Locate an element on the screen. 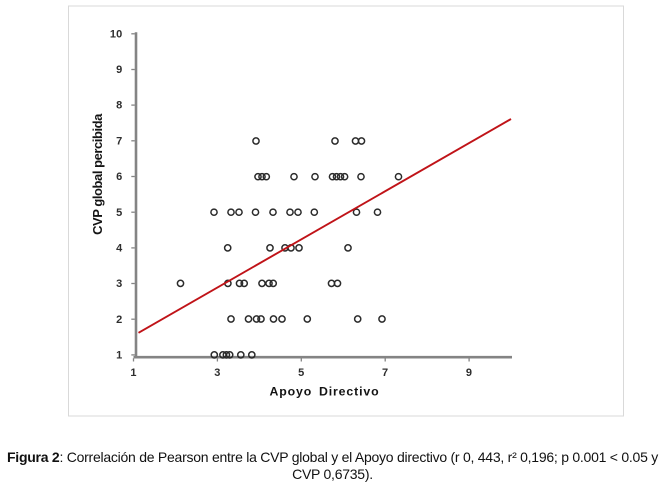 Image resolution: width=665 pixels, height=489 pixels. svg-text: 8 is located at coordinates (119, 106).